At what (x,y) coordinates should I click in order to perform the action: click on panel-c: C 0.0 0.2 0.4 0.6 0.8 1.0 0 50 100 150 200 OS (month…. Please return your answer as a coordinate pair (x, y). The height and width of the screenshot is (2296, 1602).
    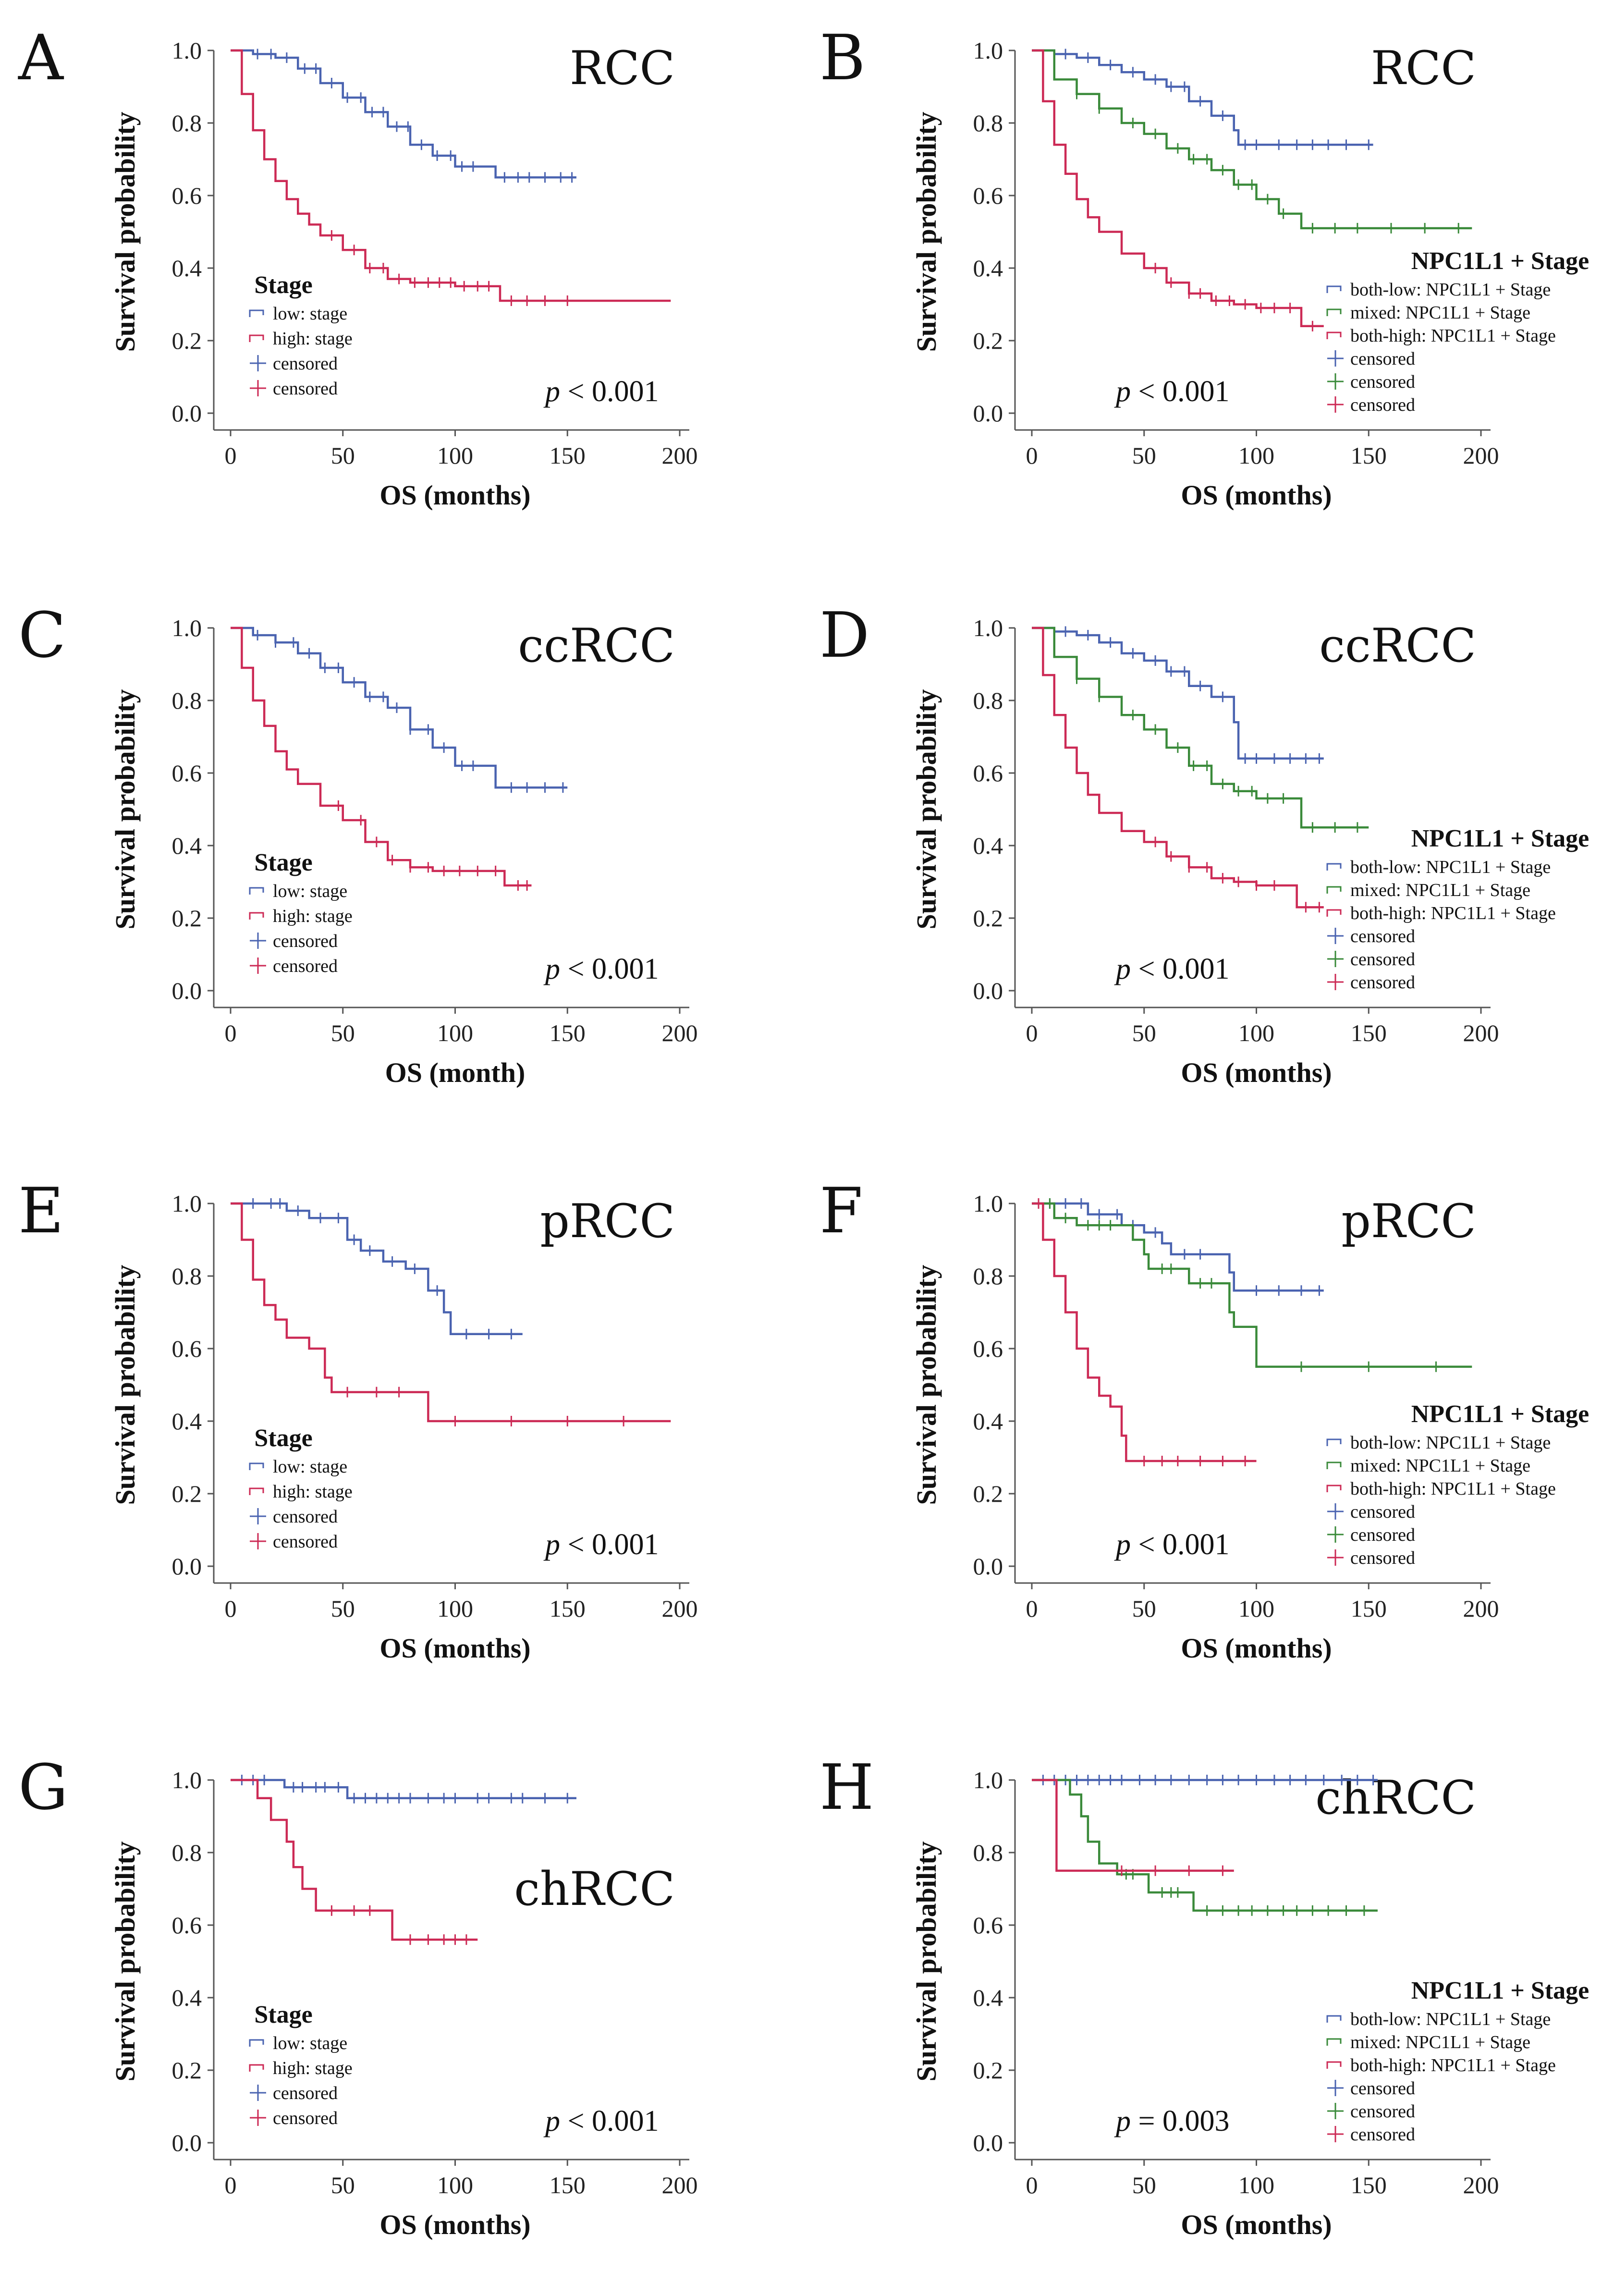
    Looking at the image, I should click on (358, 843).